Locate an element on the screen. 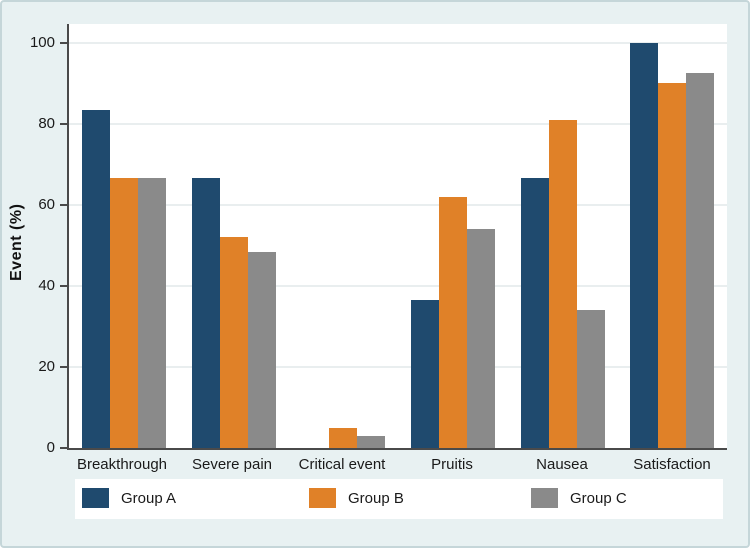 The width and height of the screenshot is (750, 548). legend-label-group-a: Group A is located at coordinates (149, 498).